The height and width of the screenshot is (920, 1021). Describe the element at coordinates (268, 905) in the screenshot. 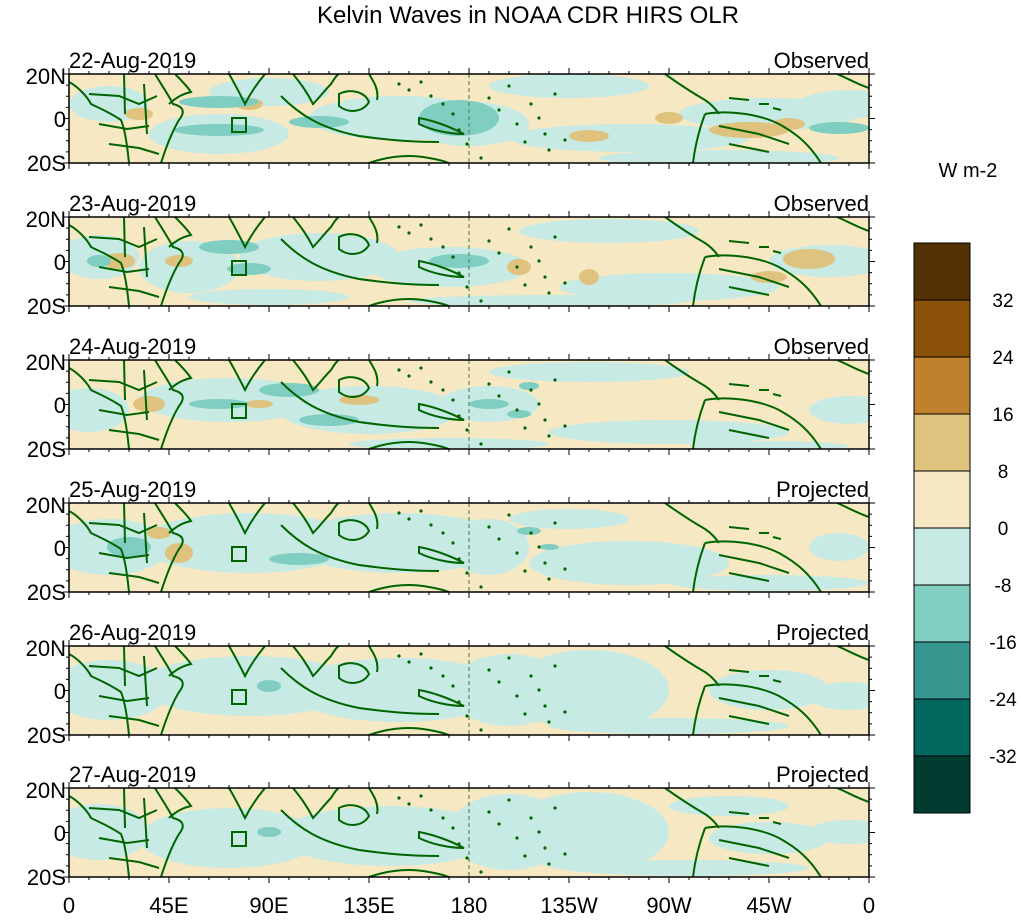

I see `lon-label: 90E` at that location.